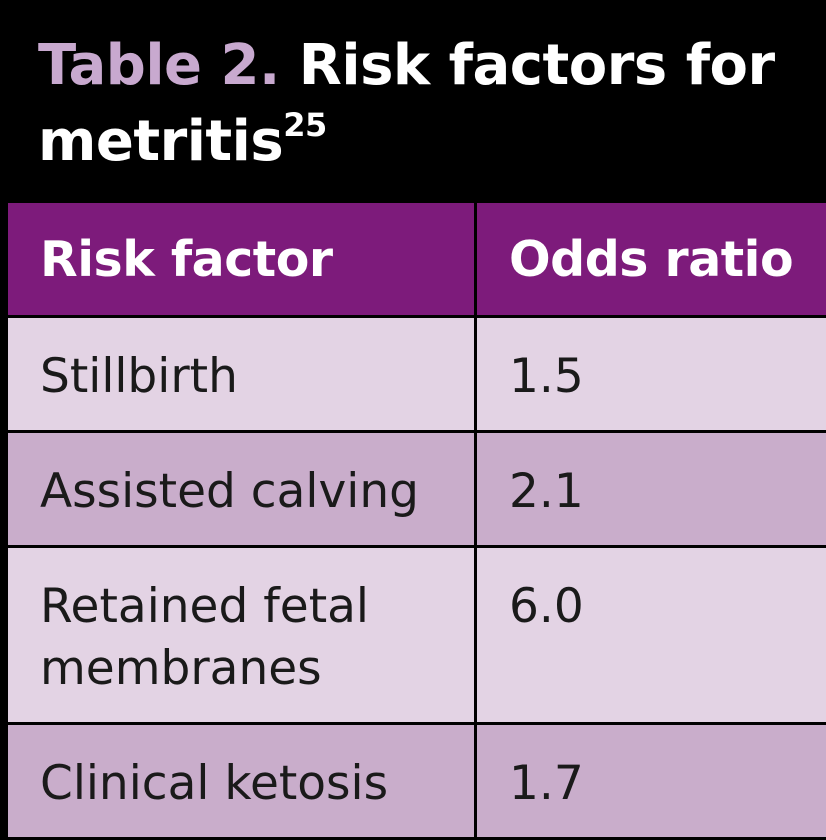  I want to click on odds-ratio-cell: 6.0, so click(651, 635).